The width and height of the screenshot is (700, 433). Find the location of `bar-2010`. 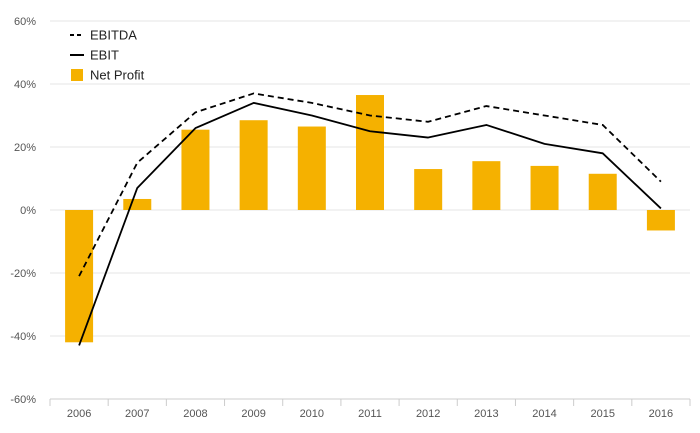

bar-2010 is located at coordinates (311, 168).